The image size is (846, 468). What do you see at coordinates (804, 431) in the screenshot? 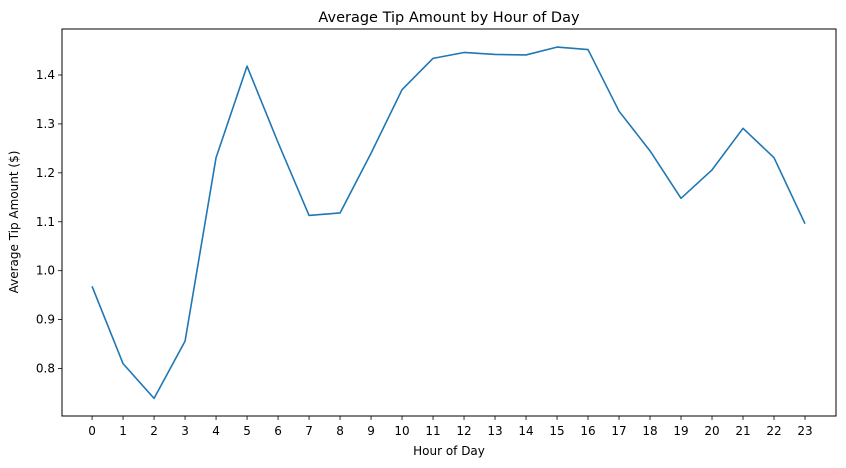
I see `x-tick-label: 23` at bounding box center [804, 431].